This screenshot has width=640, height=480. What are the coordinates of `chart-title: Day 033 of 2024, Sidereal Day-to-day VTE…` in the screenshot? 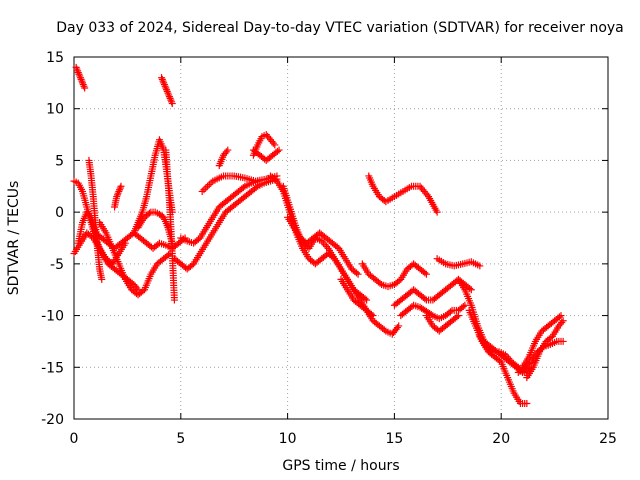 It's located at (340, 28).